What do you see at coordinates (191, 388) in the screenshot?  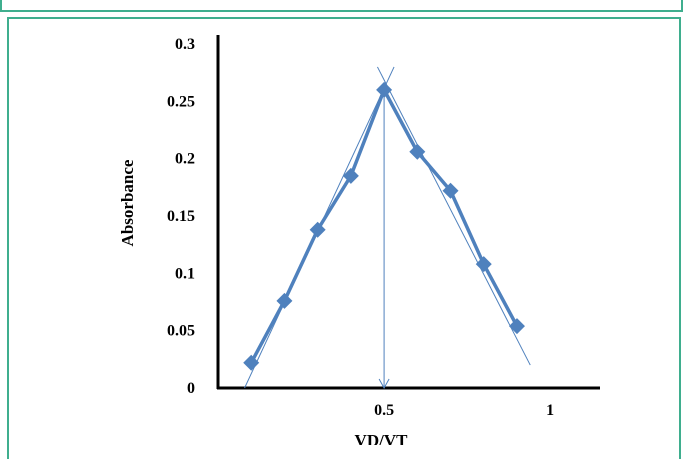 I see `y-tick-label: 0` at bounding box center [191, 388].